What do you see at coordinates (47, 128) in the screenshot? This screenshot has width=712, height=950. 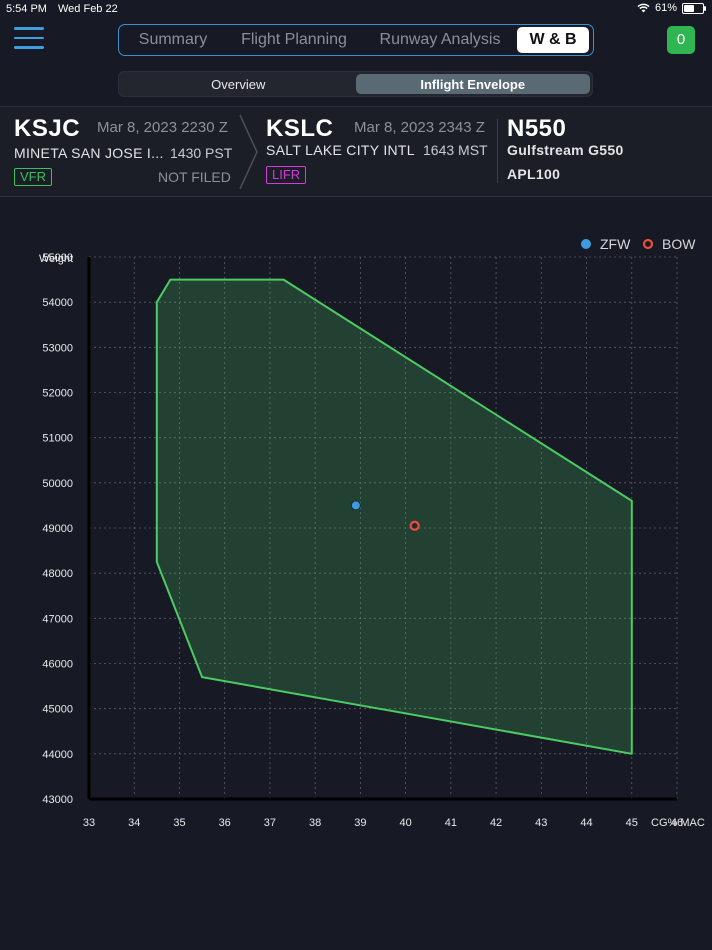 I see `departure-code: KSJC` at bounding box center [47, 128].